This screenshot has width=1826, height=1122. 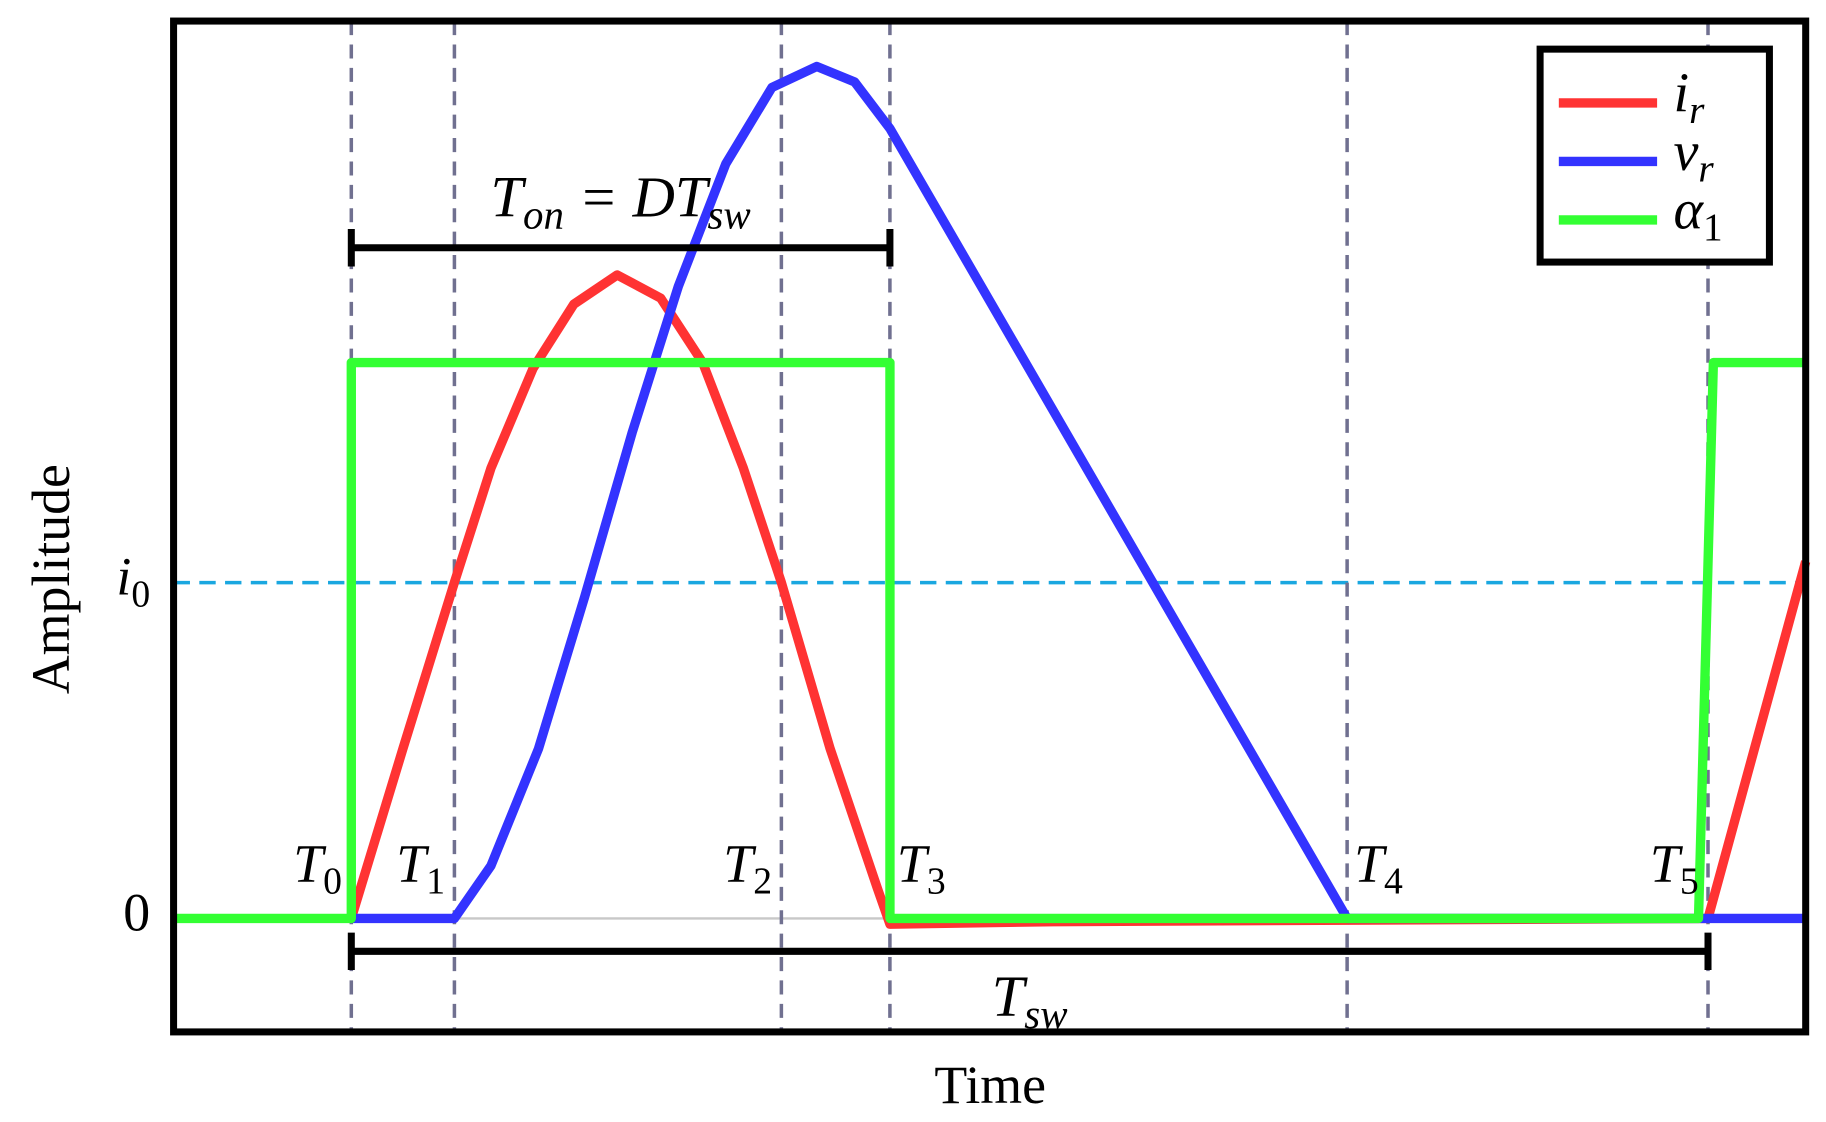 I want to click on marker-label: T0, so click(x=317, y=868).